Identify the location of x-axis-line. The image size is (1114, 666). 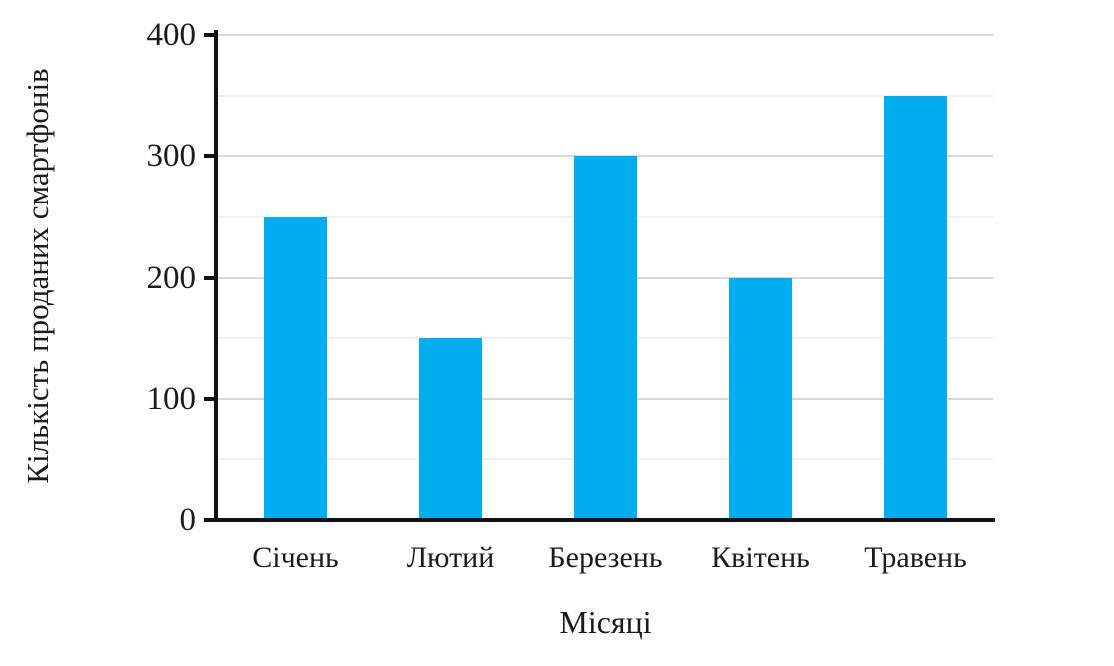
(599, 520).